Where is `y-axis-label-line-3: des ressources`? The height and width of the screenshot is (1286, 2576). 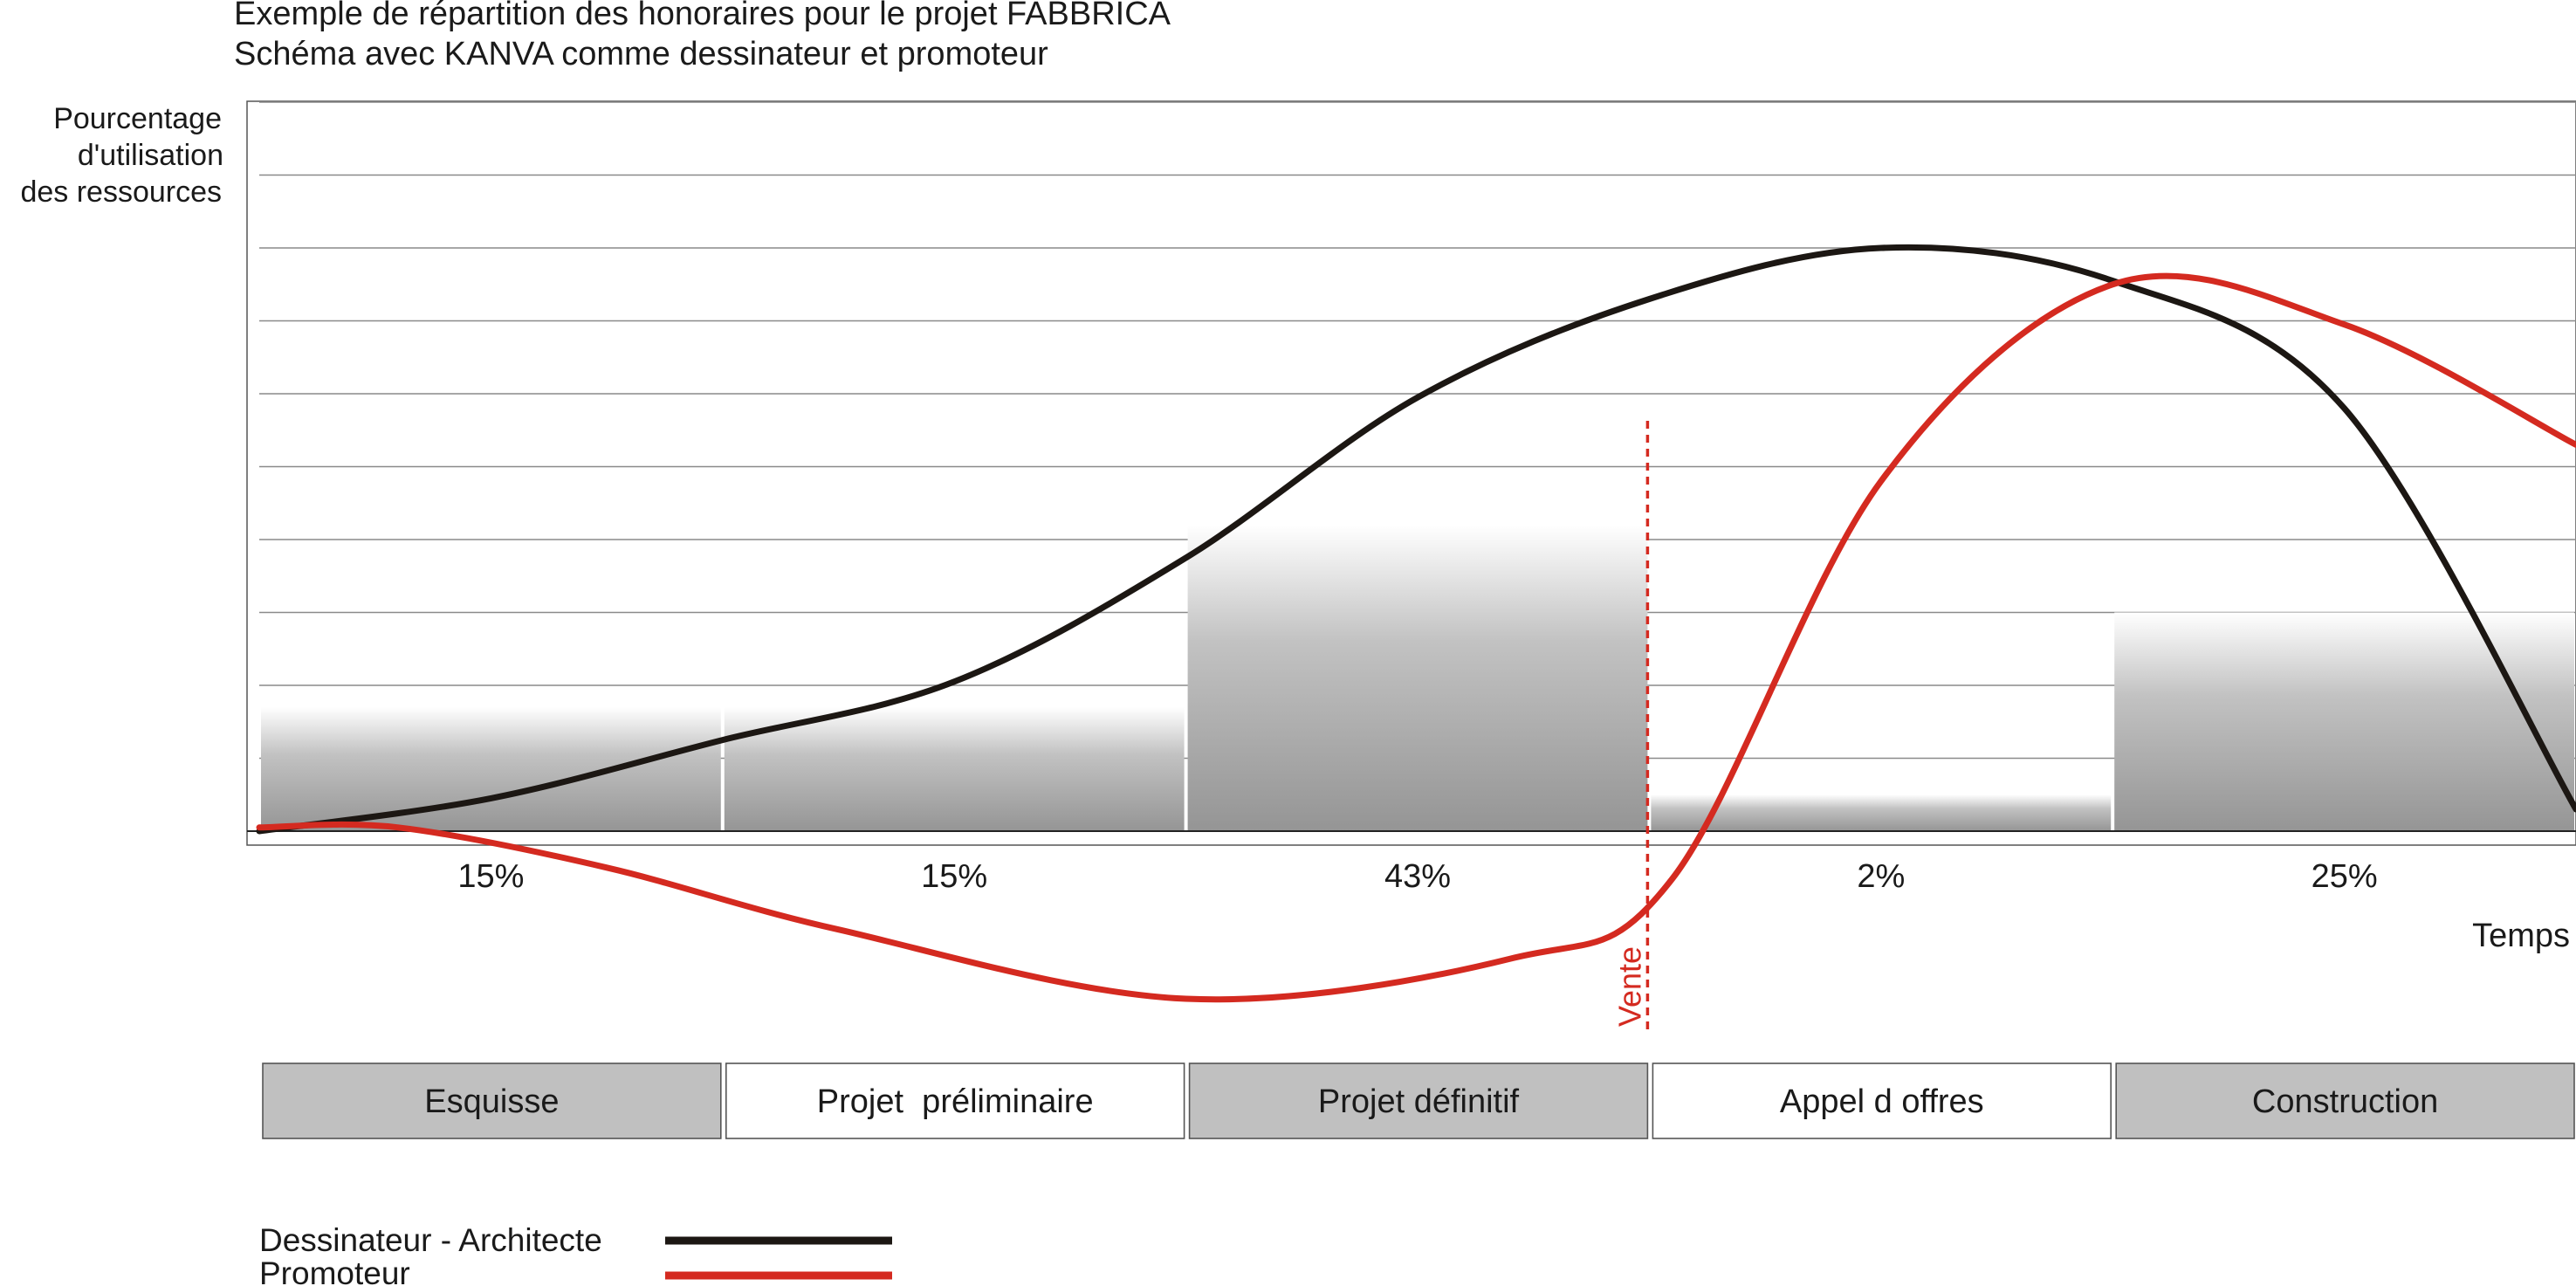 y-axis-label-line-3: des ressources is located at coordinates (121, 192).